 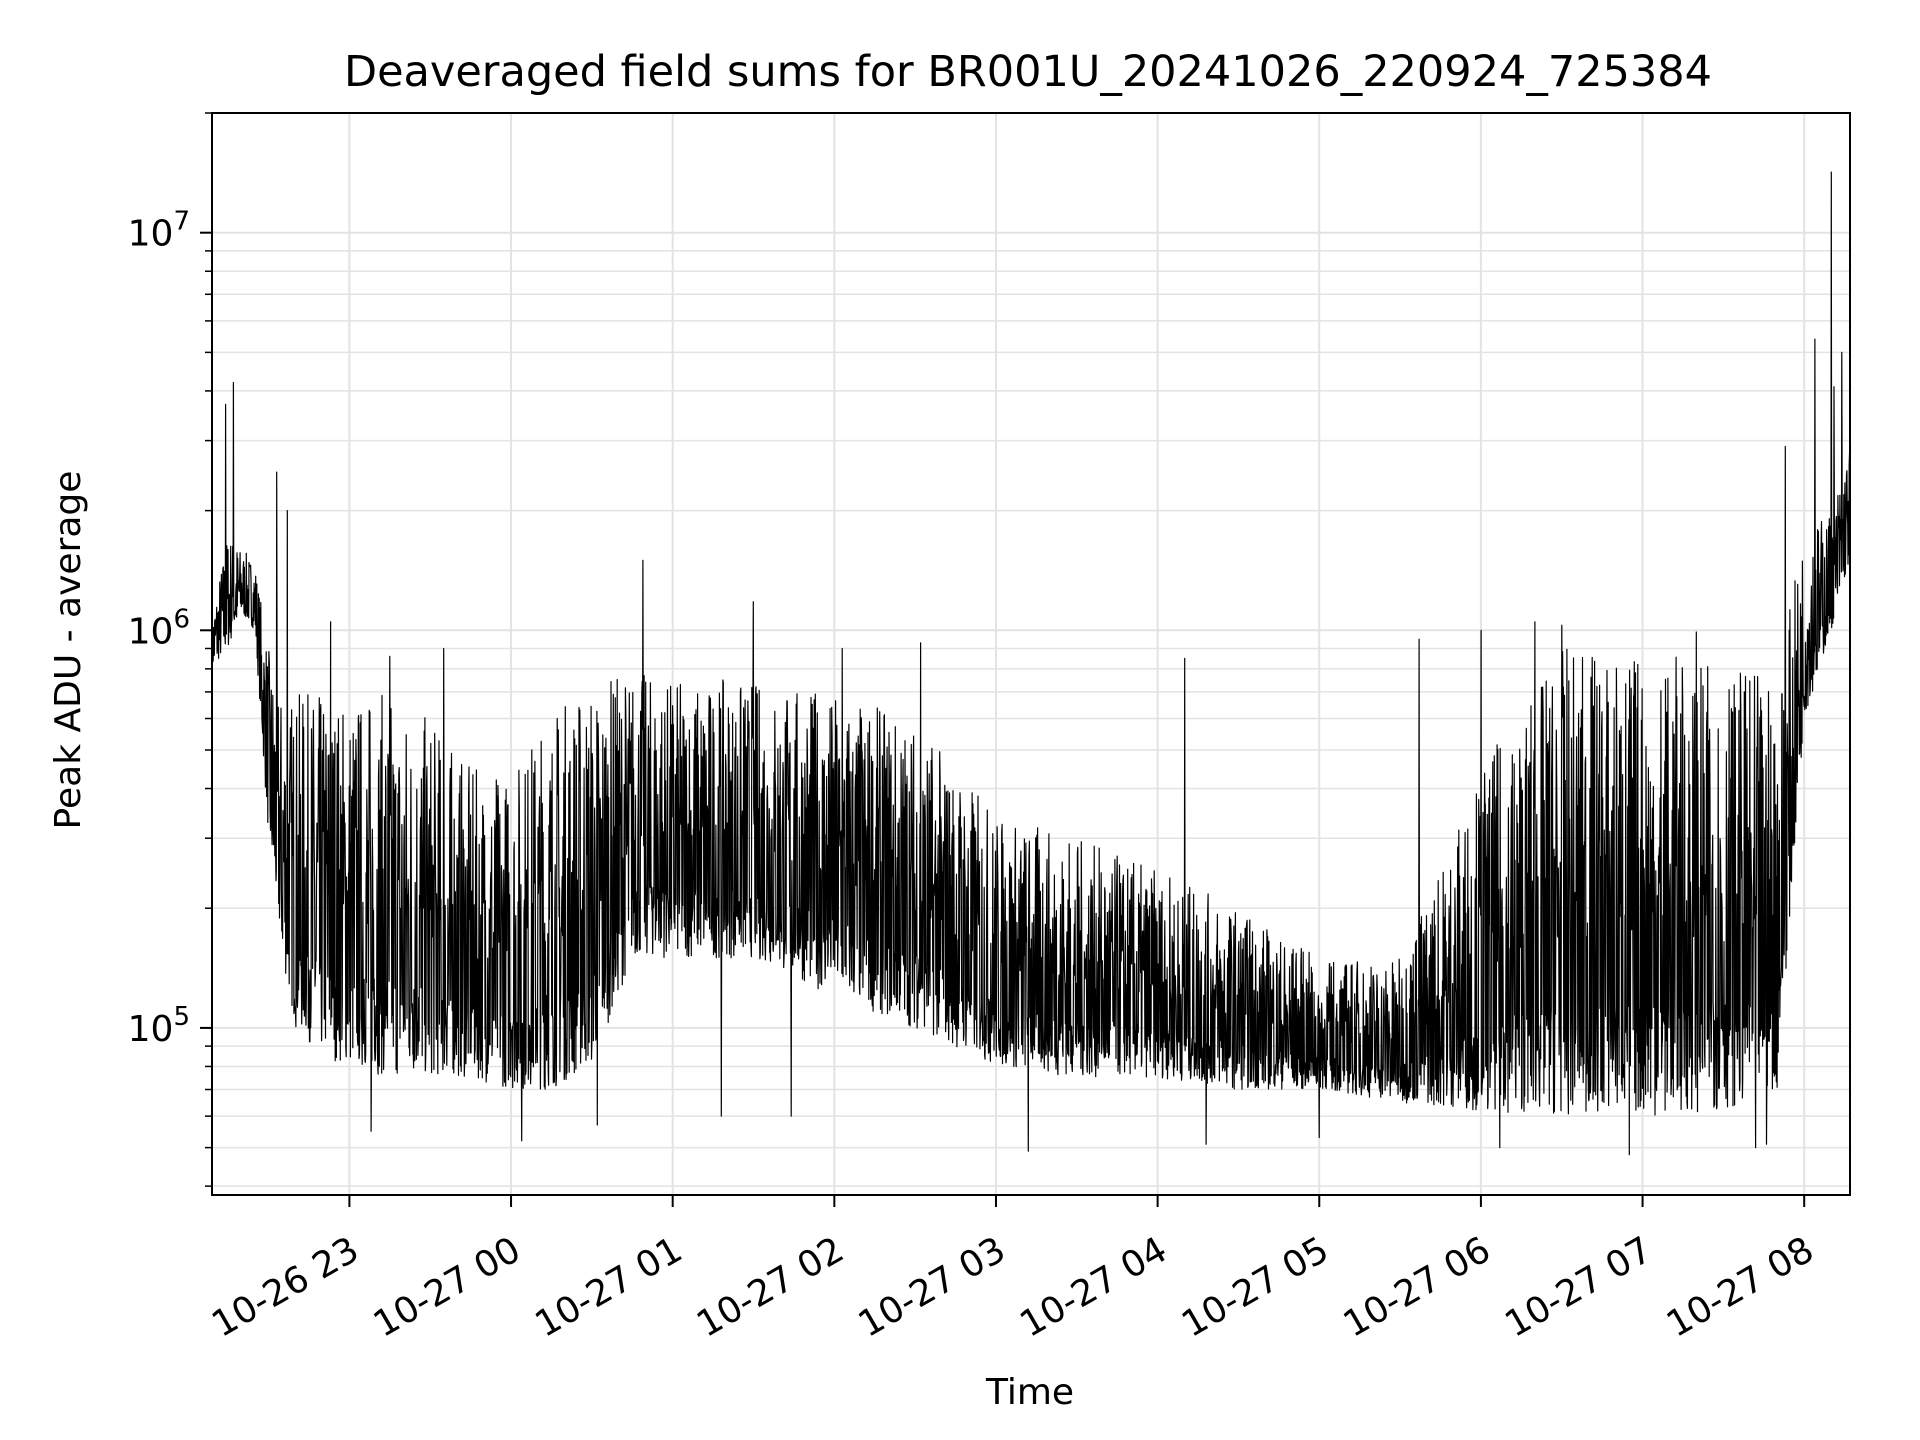 I want to click on y-tick-label: 10⁷, so click(x=159, y=231).